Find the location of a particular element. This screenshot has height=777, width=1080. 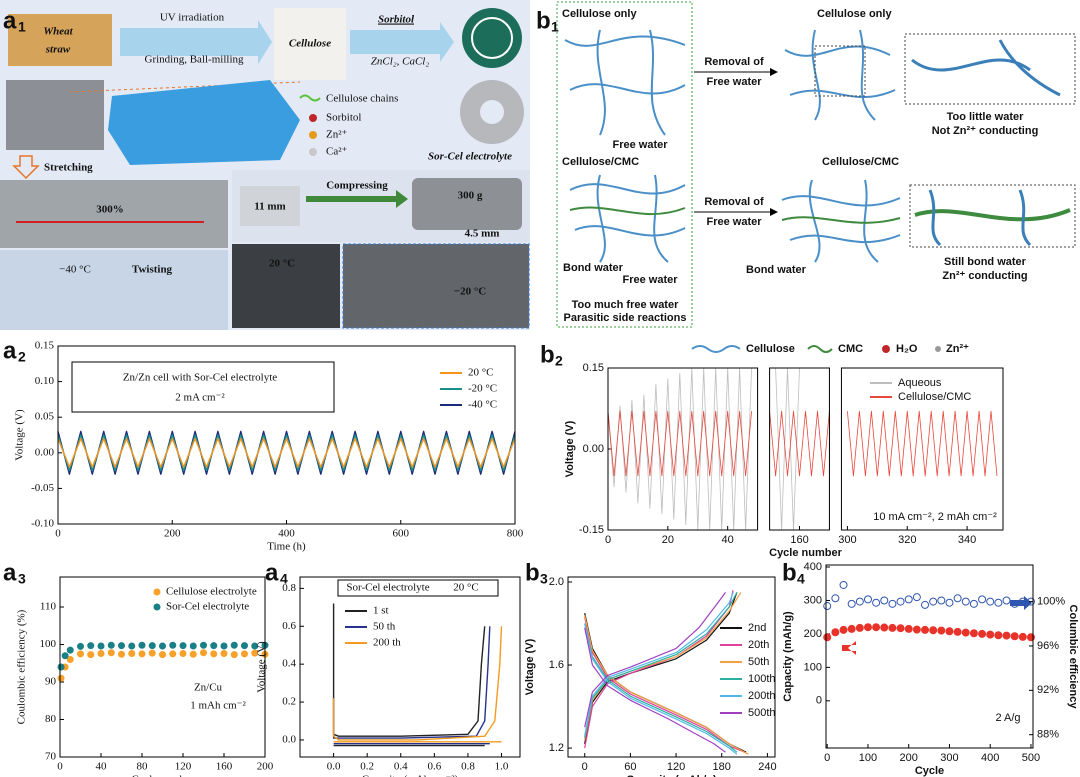

legend-label: Zn²⁺ is located at coordinates (957, 349).